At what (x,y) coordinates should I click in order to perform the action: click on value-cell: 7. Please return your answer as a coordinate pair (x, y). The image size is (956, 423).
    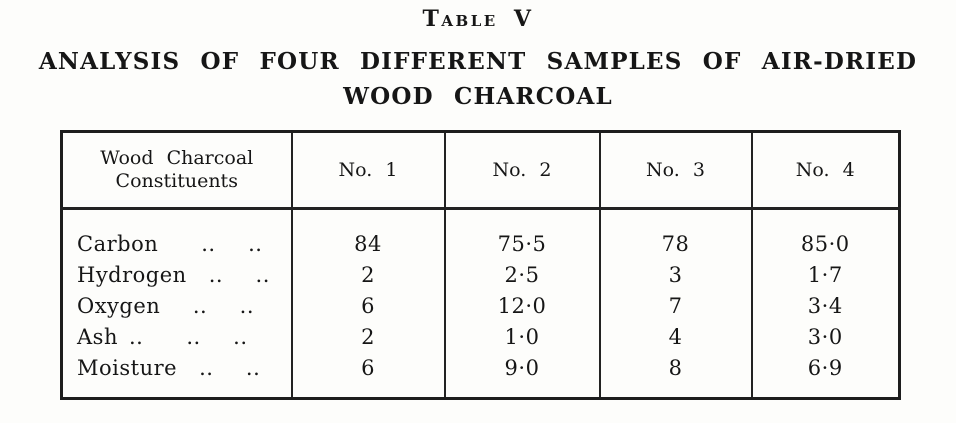
    Looking at the image, I should click on (675, 305).